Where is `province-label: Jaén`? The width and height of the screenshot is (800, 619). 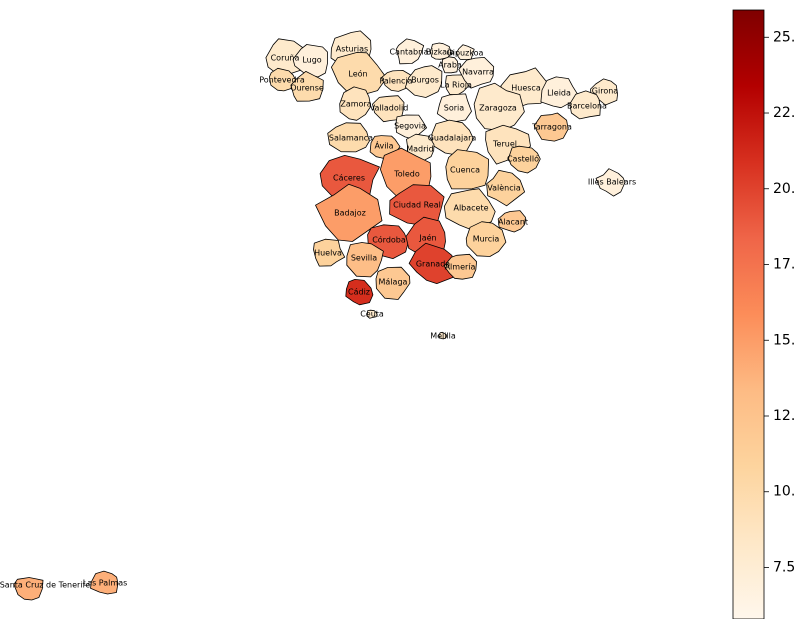
province-label: Jaén is located at coordinates (427, 238).